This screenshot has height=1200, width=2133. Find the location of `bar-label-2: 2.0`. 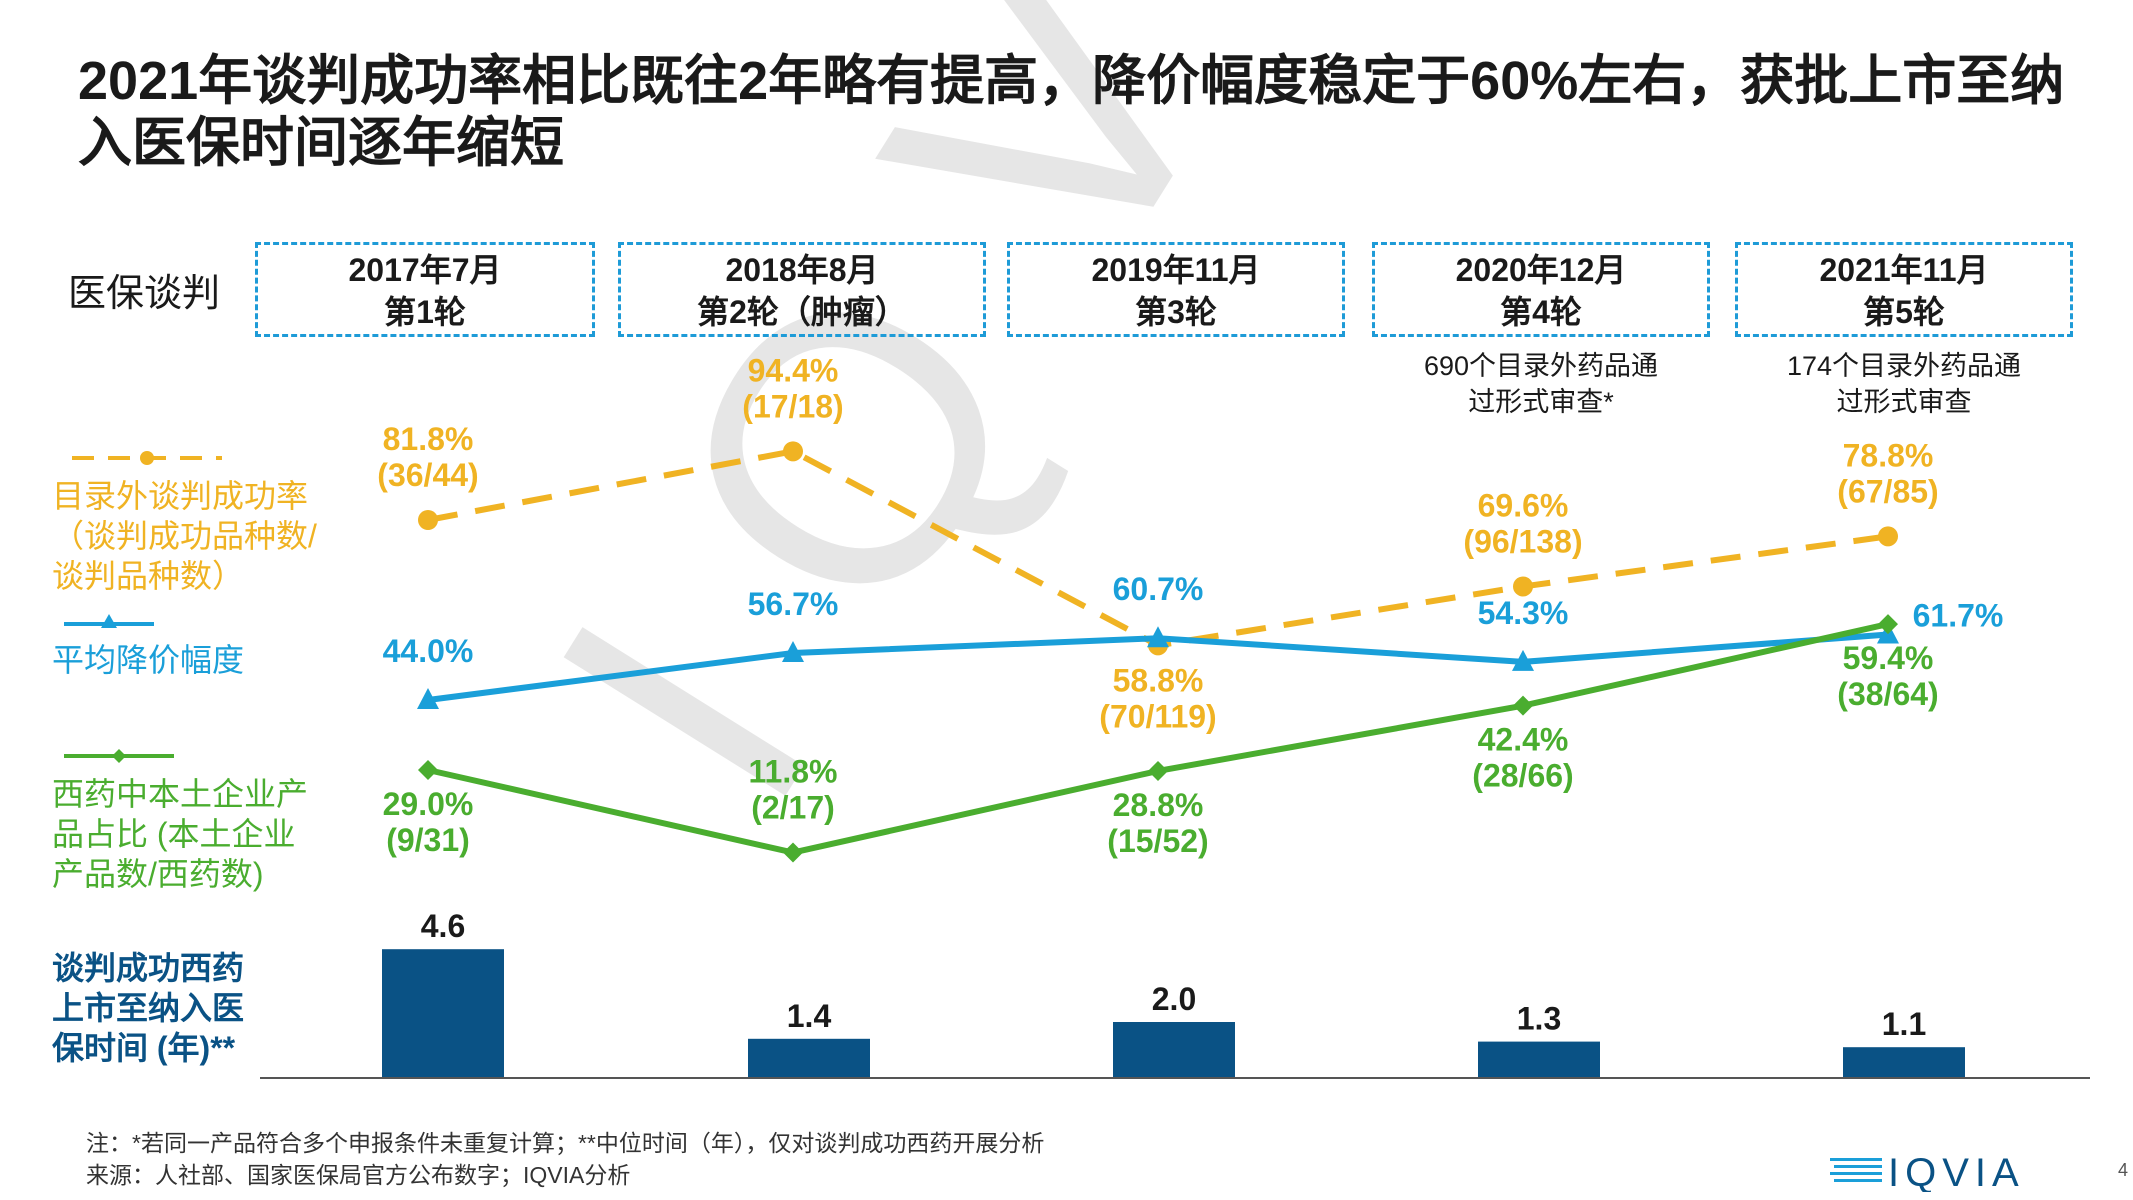

bar-label-2: 2.0 is located at coordinates (1174, 999).